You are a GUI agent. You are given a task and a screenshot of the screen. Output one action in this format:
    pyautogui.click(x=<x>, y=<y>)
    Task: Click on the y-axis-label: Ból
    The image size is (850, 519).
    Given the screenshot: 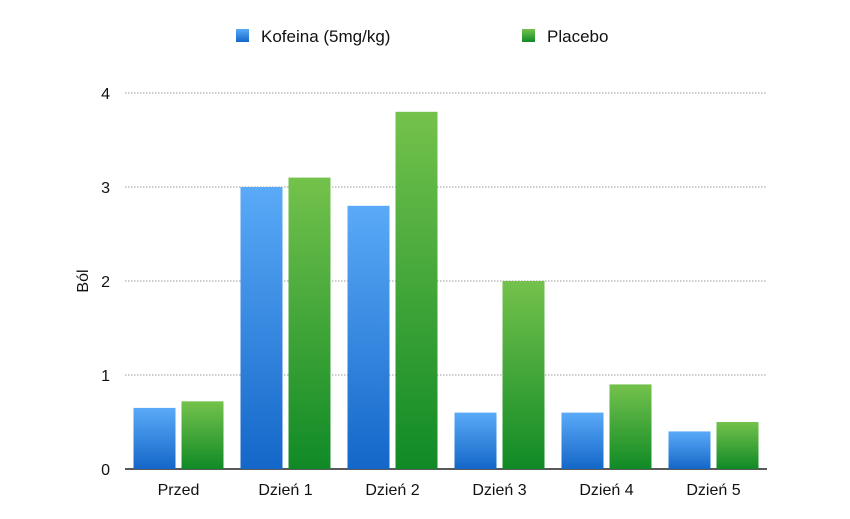 What is the action you would take?
    pyautogui.click(x=83, y=280)
    